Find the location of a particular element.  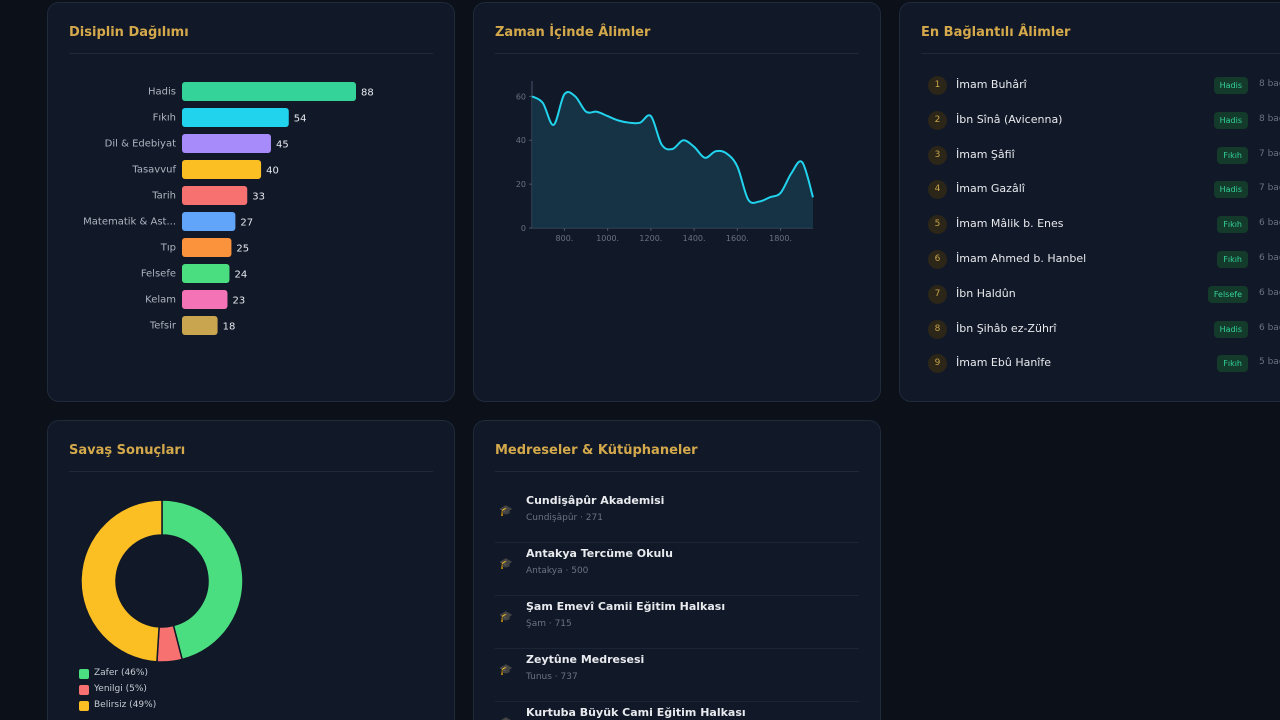

scholar-row: 7 İbn Haldûn Felsefe 6 bağlantı is located at coordinates (1104, 295).